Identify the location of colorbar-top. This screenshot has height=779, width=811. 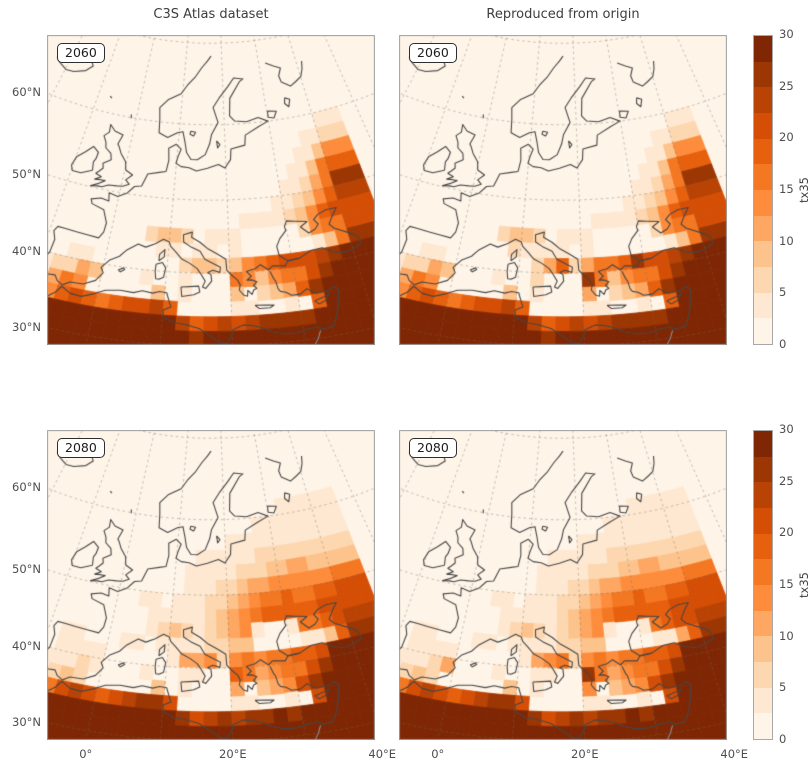
(763, 190).